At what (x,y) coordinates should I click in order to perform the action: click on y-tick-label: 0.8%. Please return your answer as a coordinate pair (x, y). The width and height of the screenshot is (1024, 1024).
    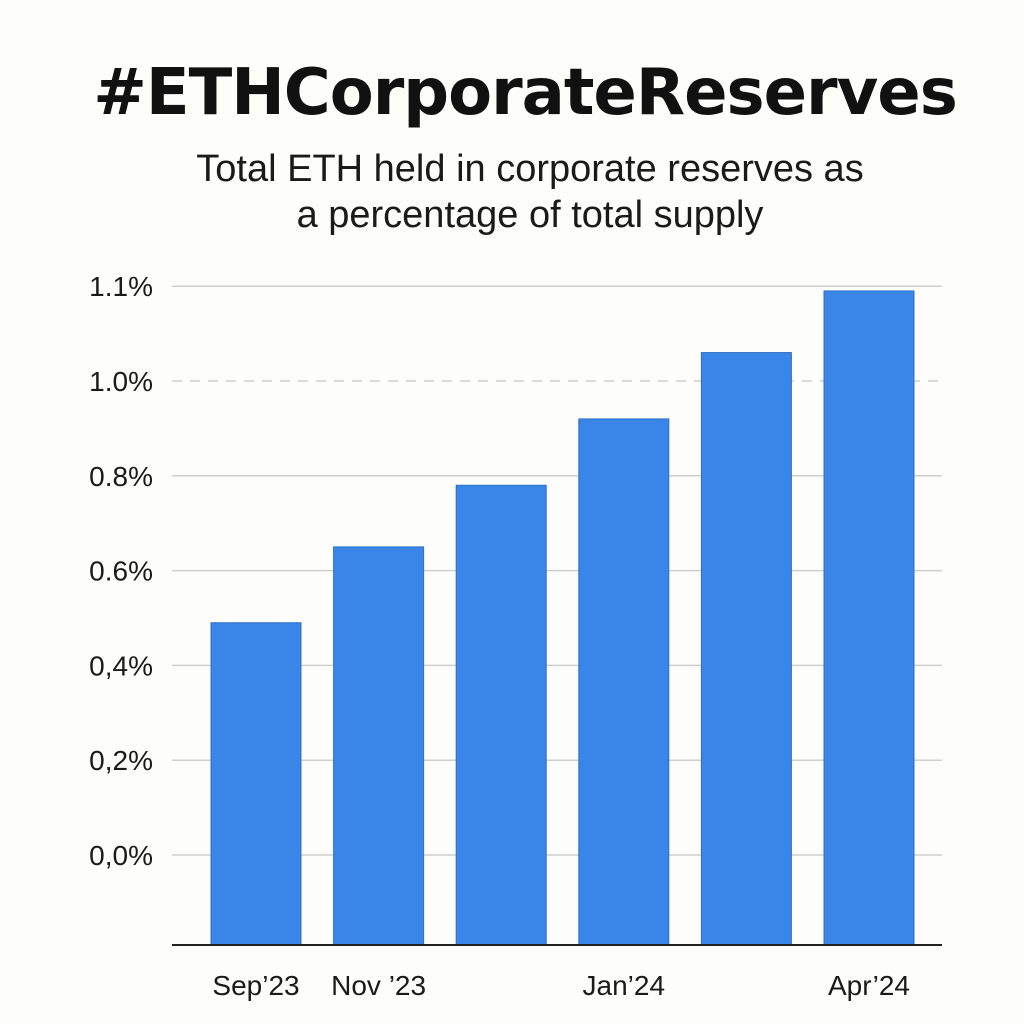
    Looking at the image, I should click on (121, 476).